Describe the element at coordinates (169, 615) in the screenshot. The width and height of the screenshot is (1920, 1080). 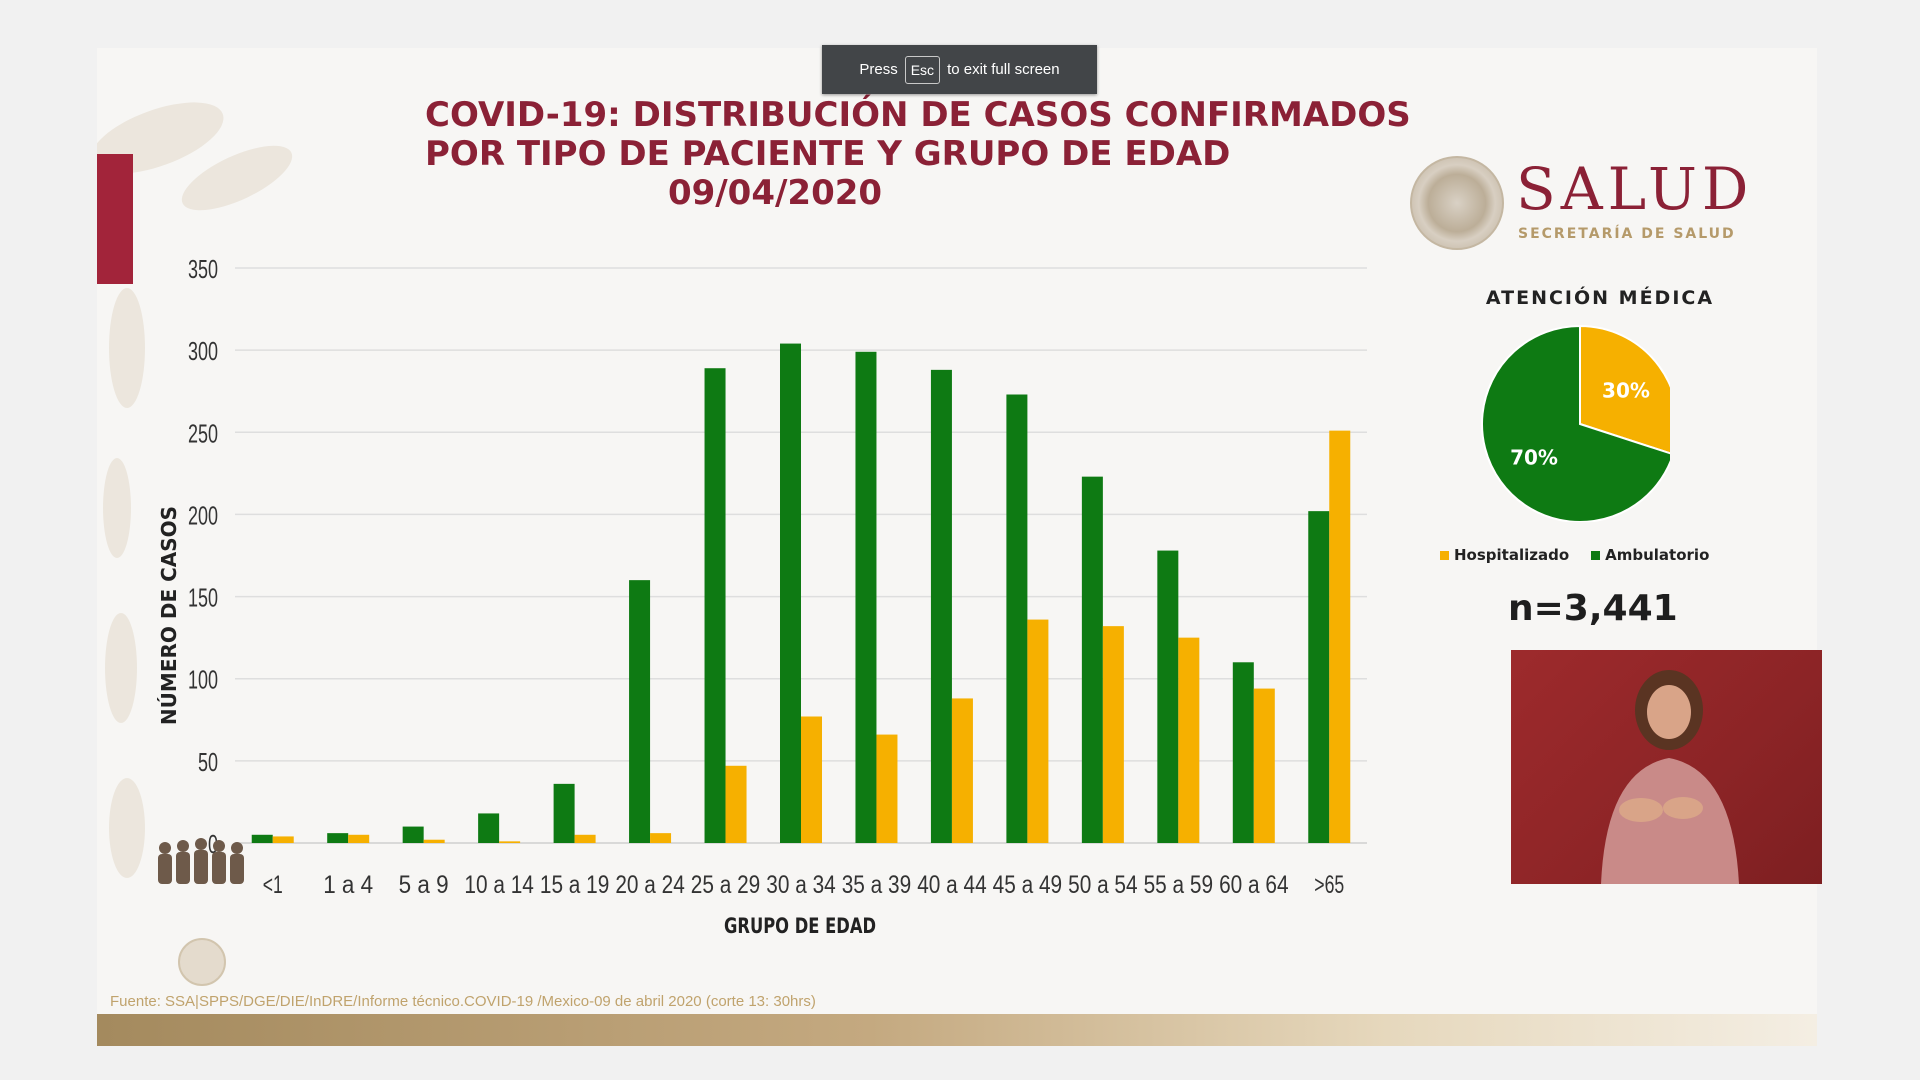
I see `y-axis-label: NÚMERO DE CASOS` at that location.